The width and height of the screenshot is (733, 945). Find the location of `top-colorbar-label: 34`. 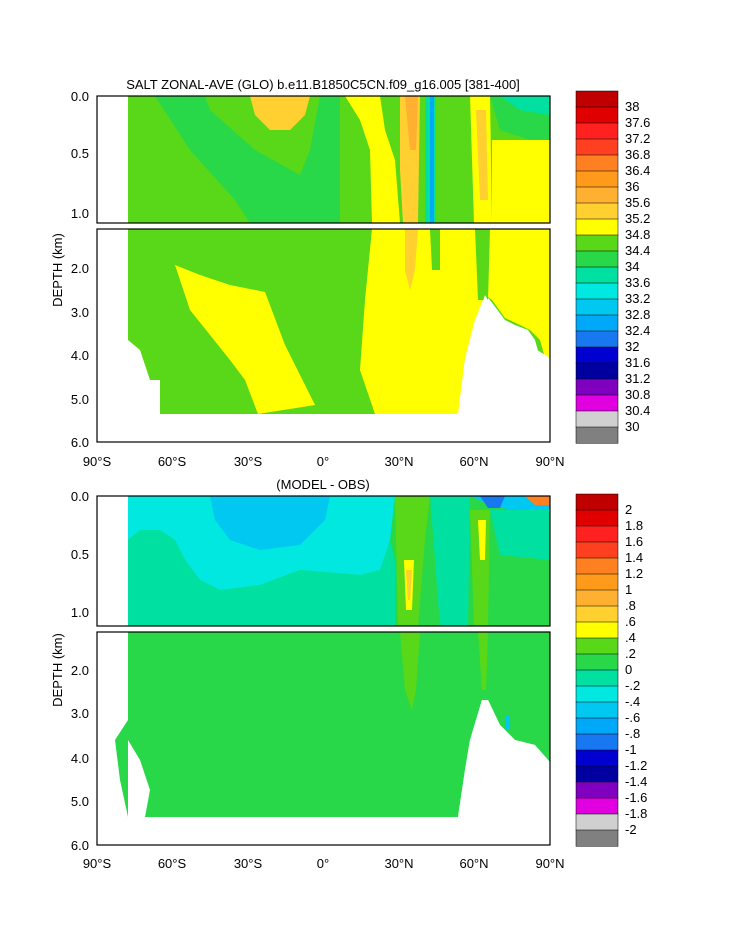

top-colorbar-label: 34 is located at coordinates (632, 266).